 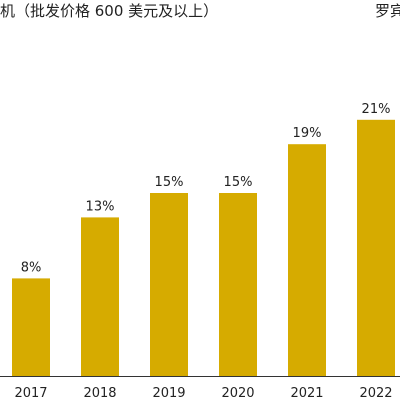 What do you see at coordinates (376, 109) in the screenshot?
I see `value-label-2022: 21%` at bounding box center [376, 109].